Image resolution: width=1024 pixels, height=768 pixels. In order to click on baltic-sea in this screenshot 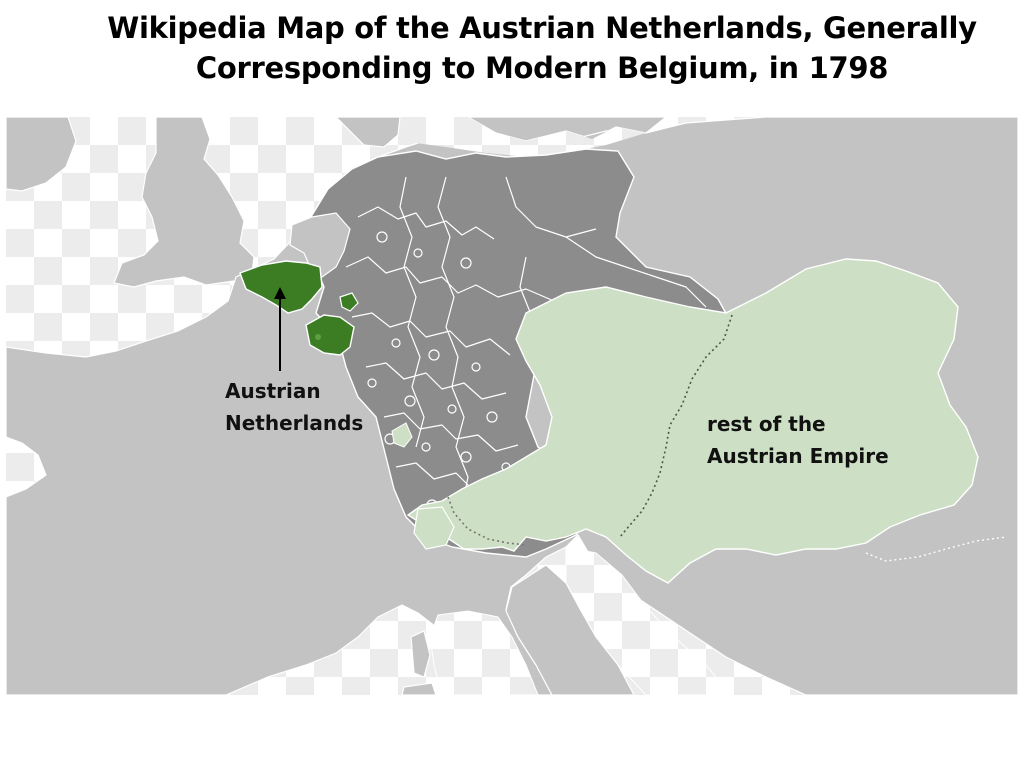, I will do `click(523, 137)`.